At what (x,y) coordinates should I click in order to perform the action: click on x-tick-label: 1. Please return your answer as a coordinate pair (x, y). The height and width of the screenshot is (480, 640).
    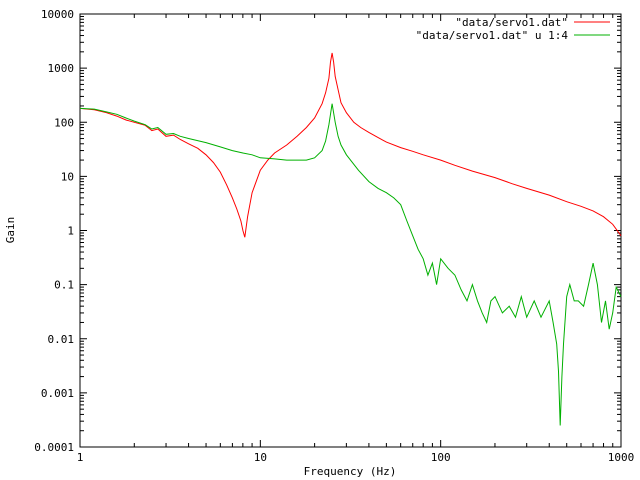
    Looking at the image, I should click on (80, 457).